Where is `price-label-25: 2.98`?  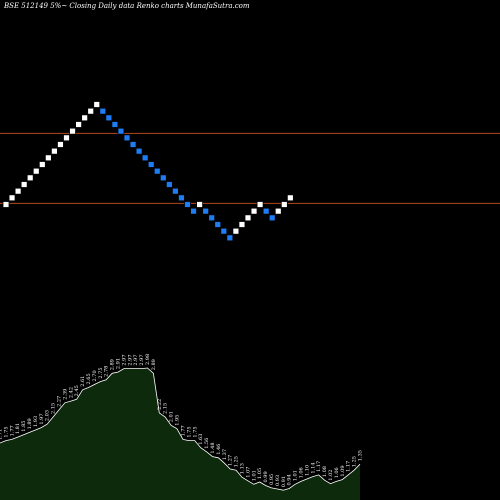
price-label-25: 2.98 is located at coordinates (148, 359).